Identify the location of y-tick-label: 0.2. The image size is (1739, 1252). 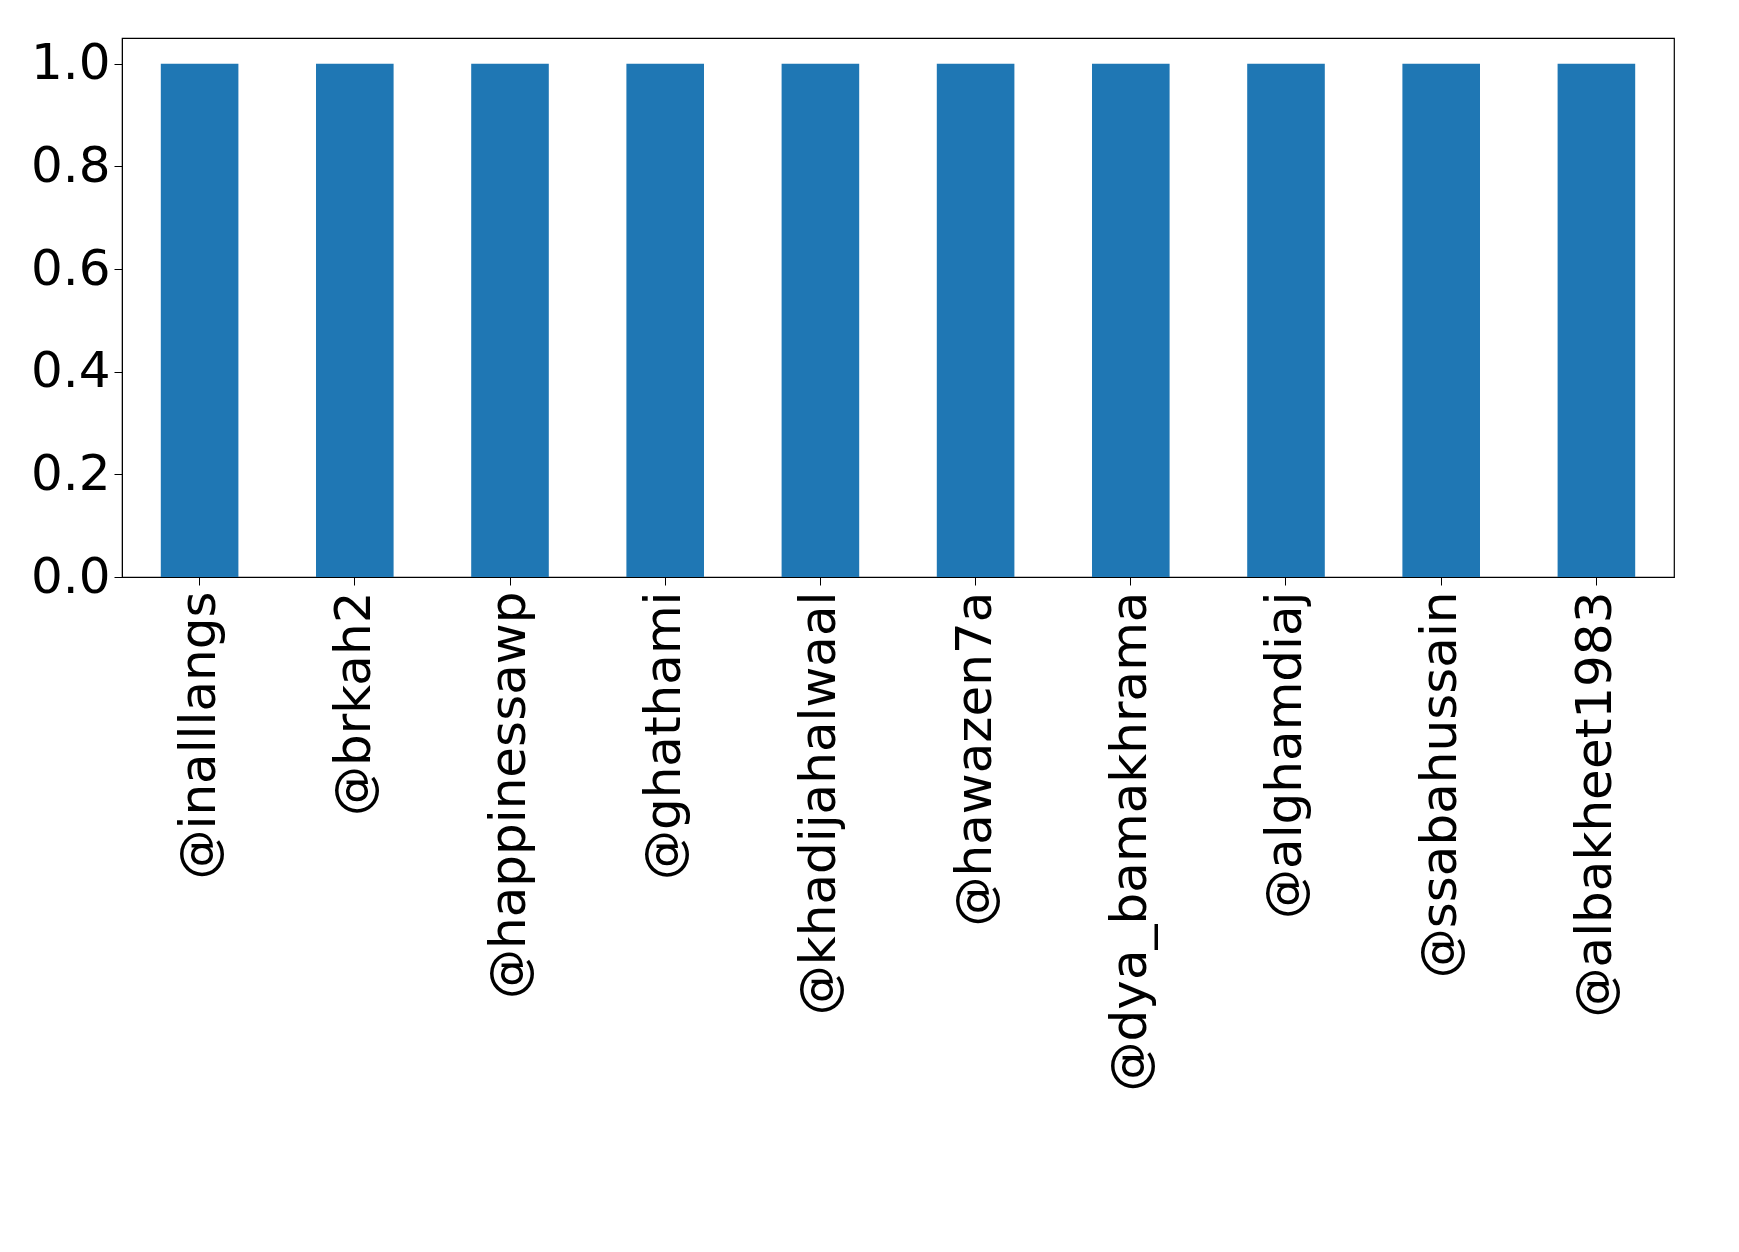
(70, 472).